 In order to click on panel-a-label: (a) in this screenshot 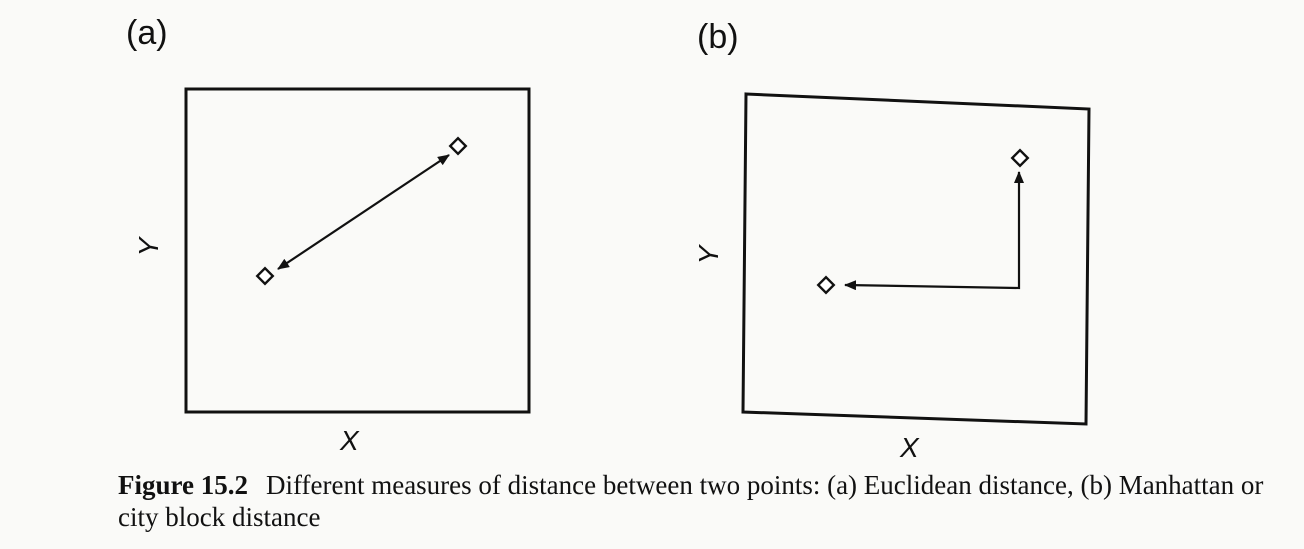, I will do `click(147, 33)`.